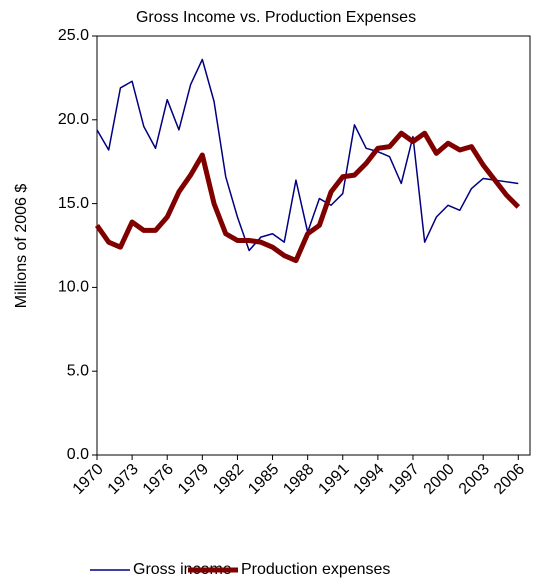 This screenshot has height=587, width=541. Describe the element at coordinates (193, 479) in the screenshot. I see `x-tick-label: 1979` at that location.